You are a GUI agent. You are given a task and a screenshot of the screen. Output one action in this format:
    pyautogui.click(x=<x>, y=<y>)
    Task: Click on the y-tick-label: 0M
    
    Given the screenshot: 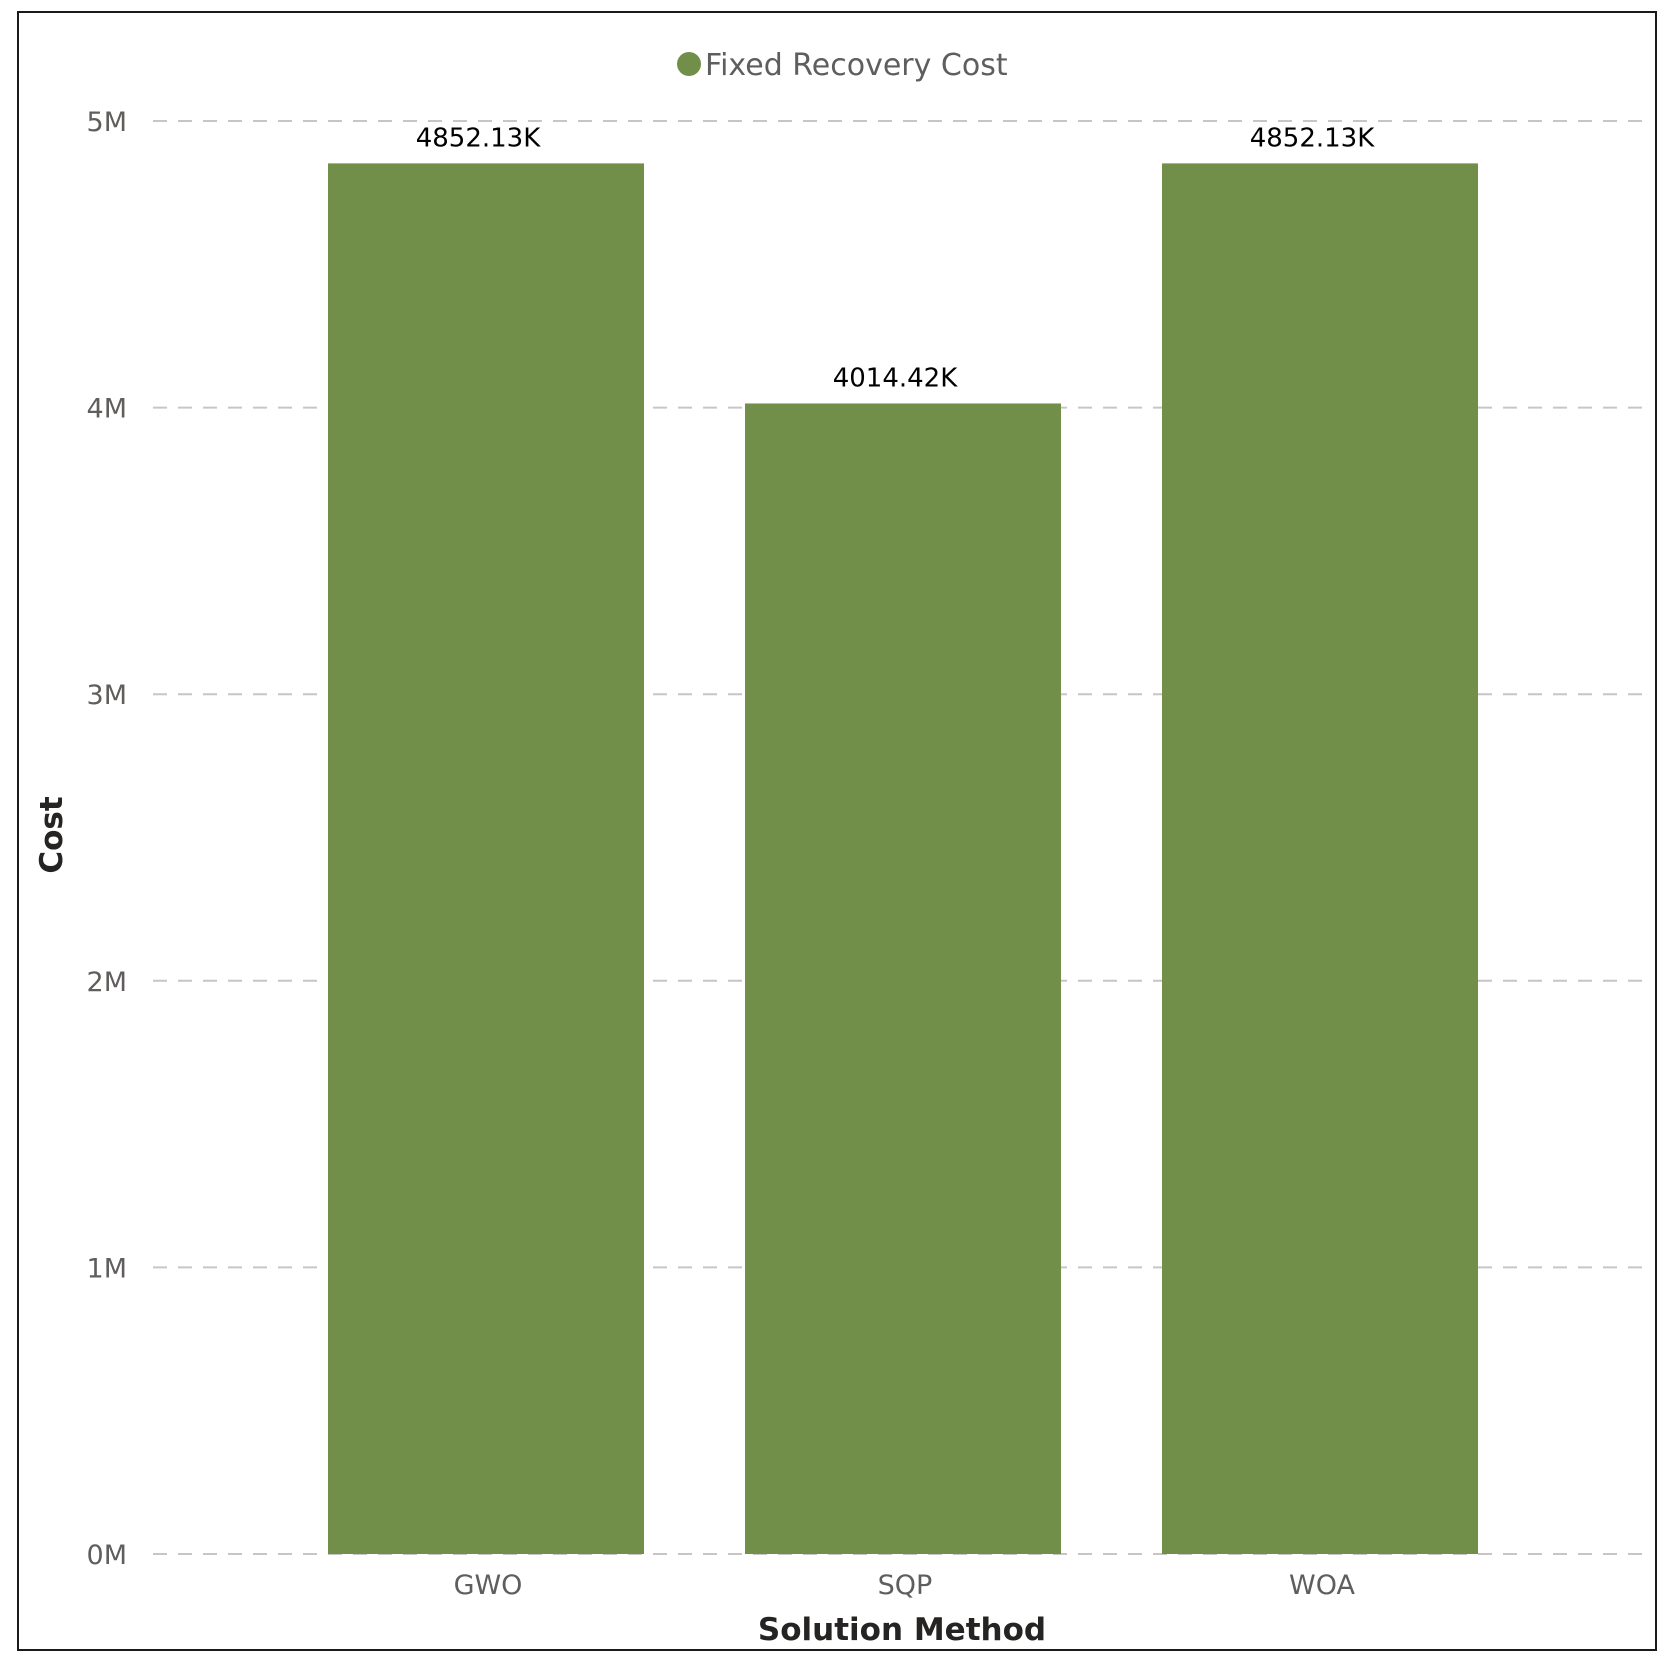 What is the action you would take?
    pyautogui.click(x=107, y=1555)
    